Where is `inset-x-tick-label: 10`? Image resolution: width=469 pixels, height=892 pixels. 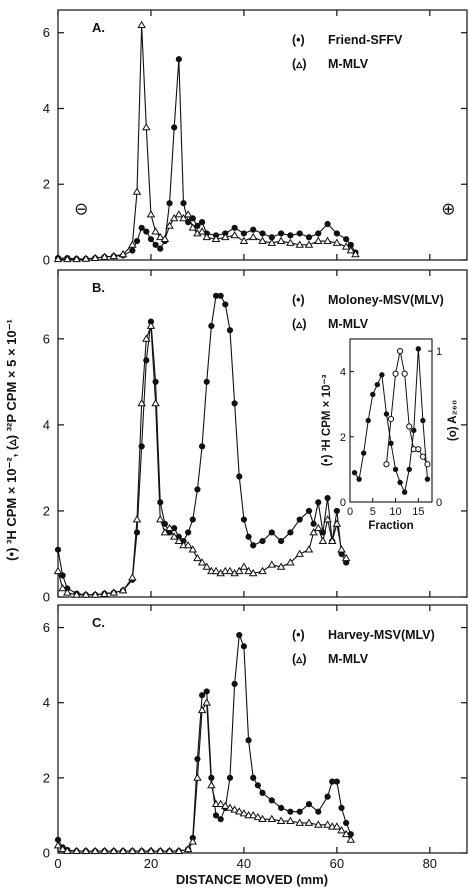 inset-x-tick-label: 10 is located at coordinates (395, 512).